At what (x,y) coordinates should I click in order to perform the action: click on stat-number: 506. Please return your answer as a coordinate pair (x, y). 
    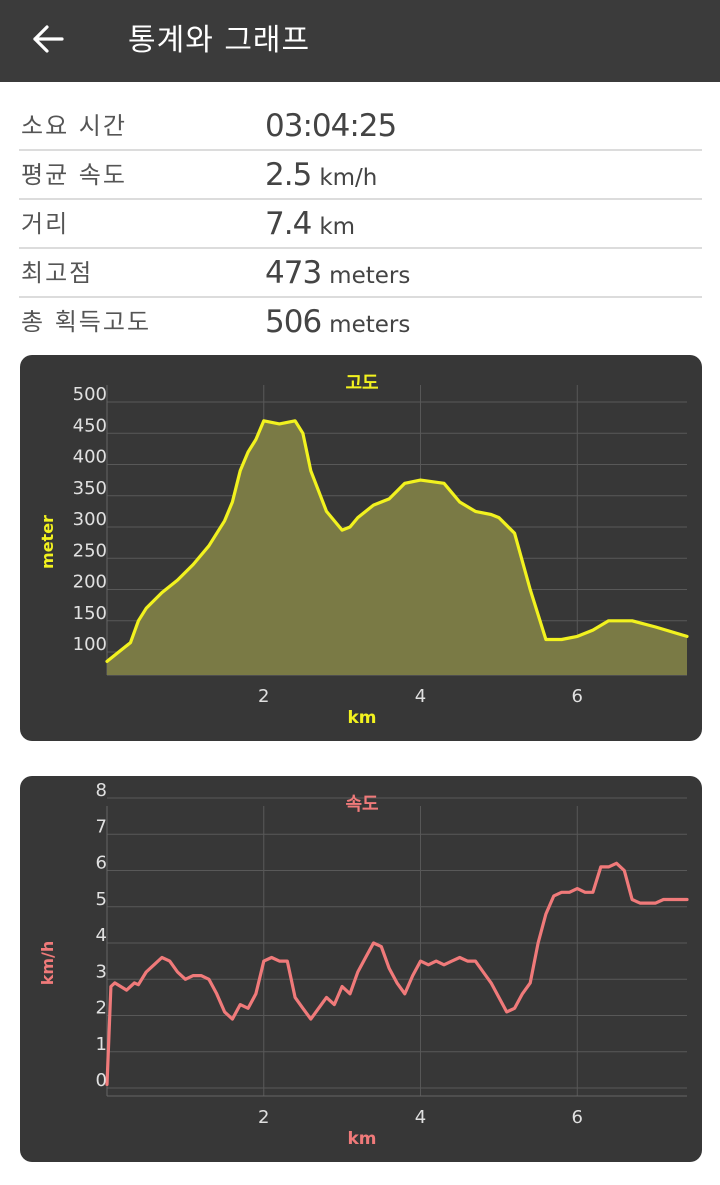
    Looking at the image, I should click on (293, 322).